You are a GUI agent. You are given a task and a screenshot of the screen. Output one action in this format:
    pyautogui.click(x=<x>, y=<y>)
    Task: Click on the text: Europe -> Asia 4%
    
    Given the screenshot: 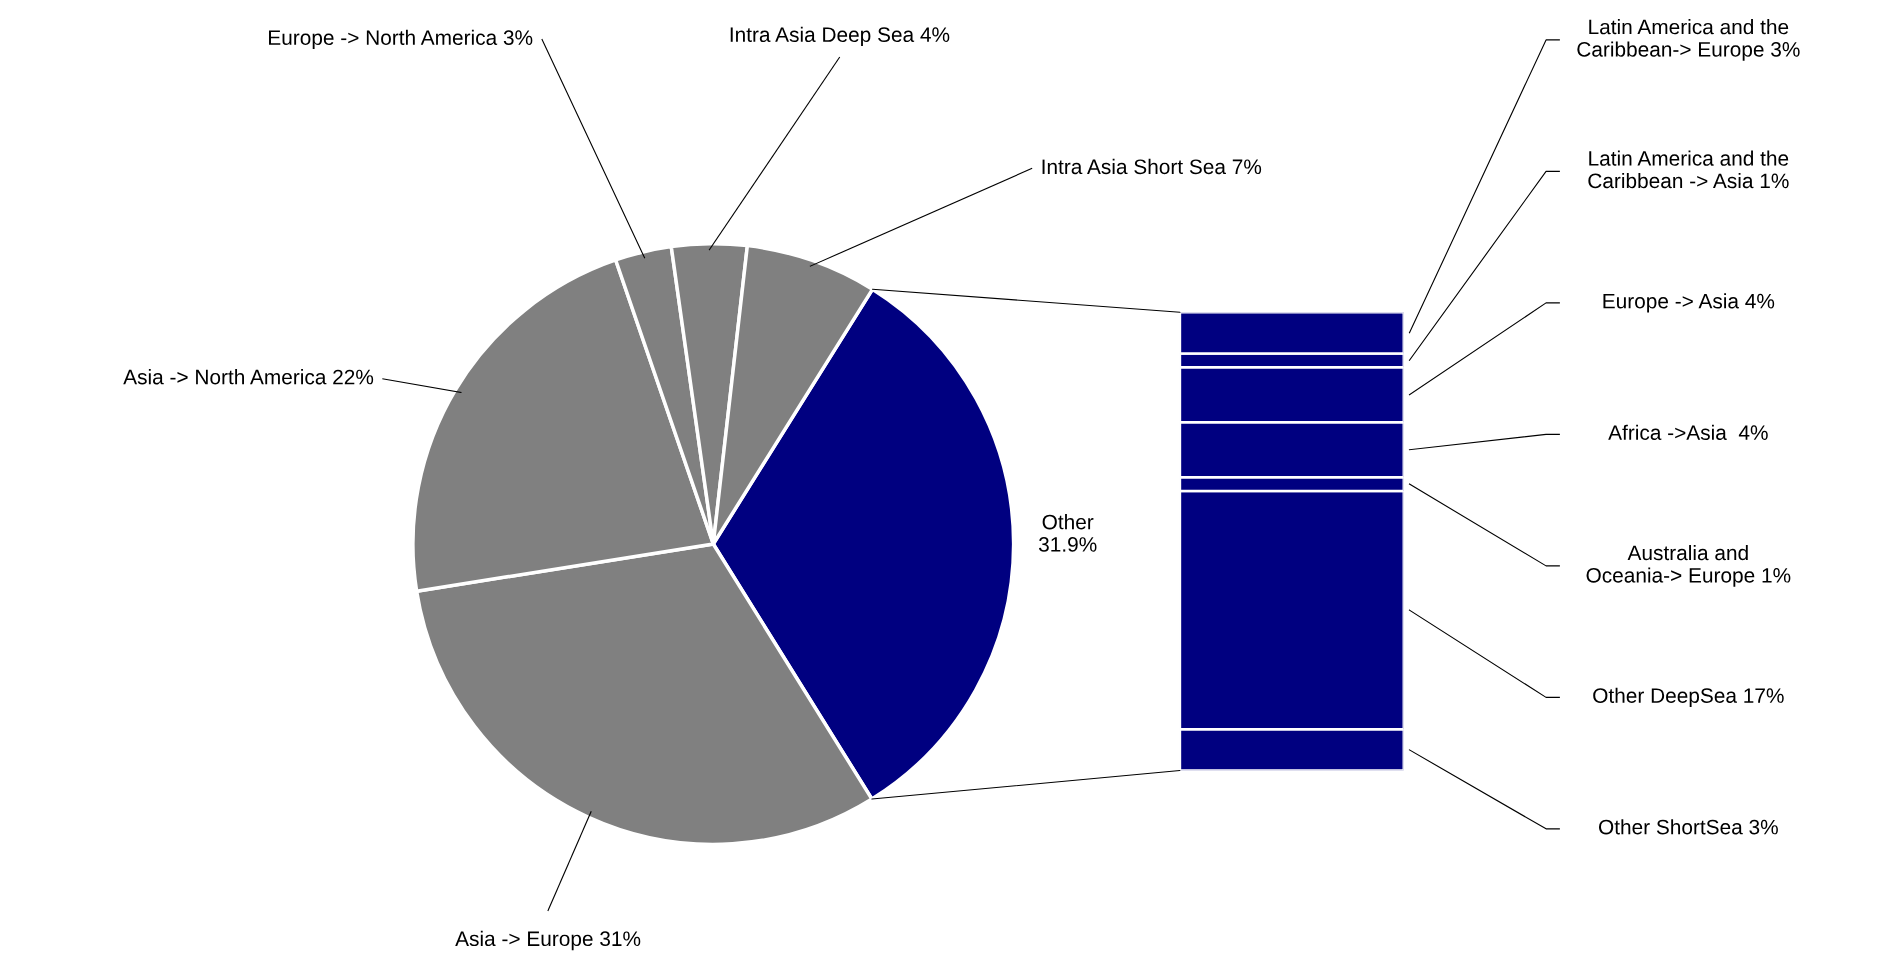 What is the action you would take?
    pyautogui.click(x=1689, y=303)
    